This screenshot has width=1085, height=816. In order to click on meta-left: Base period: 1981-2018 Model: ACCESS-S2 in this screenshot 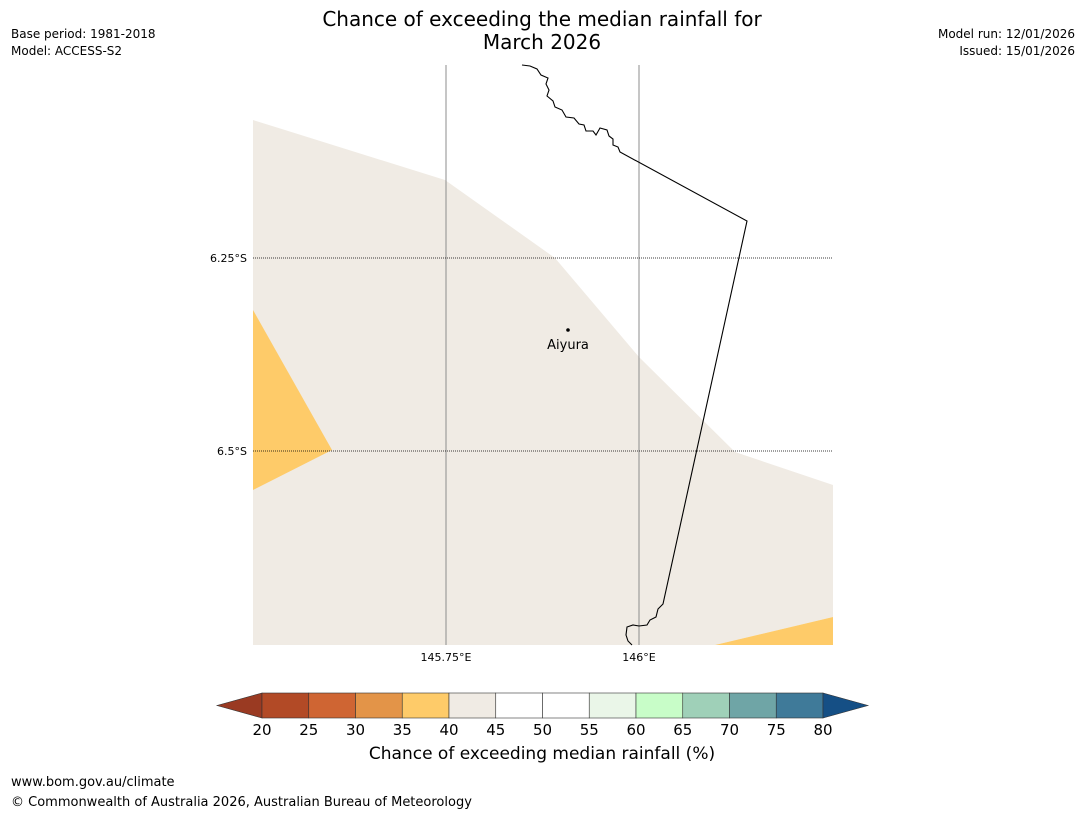, I will do `click(83, 43)`.